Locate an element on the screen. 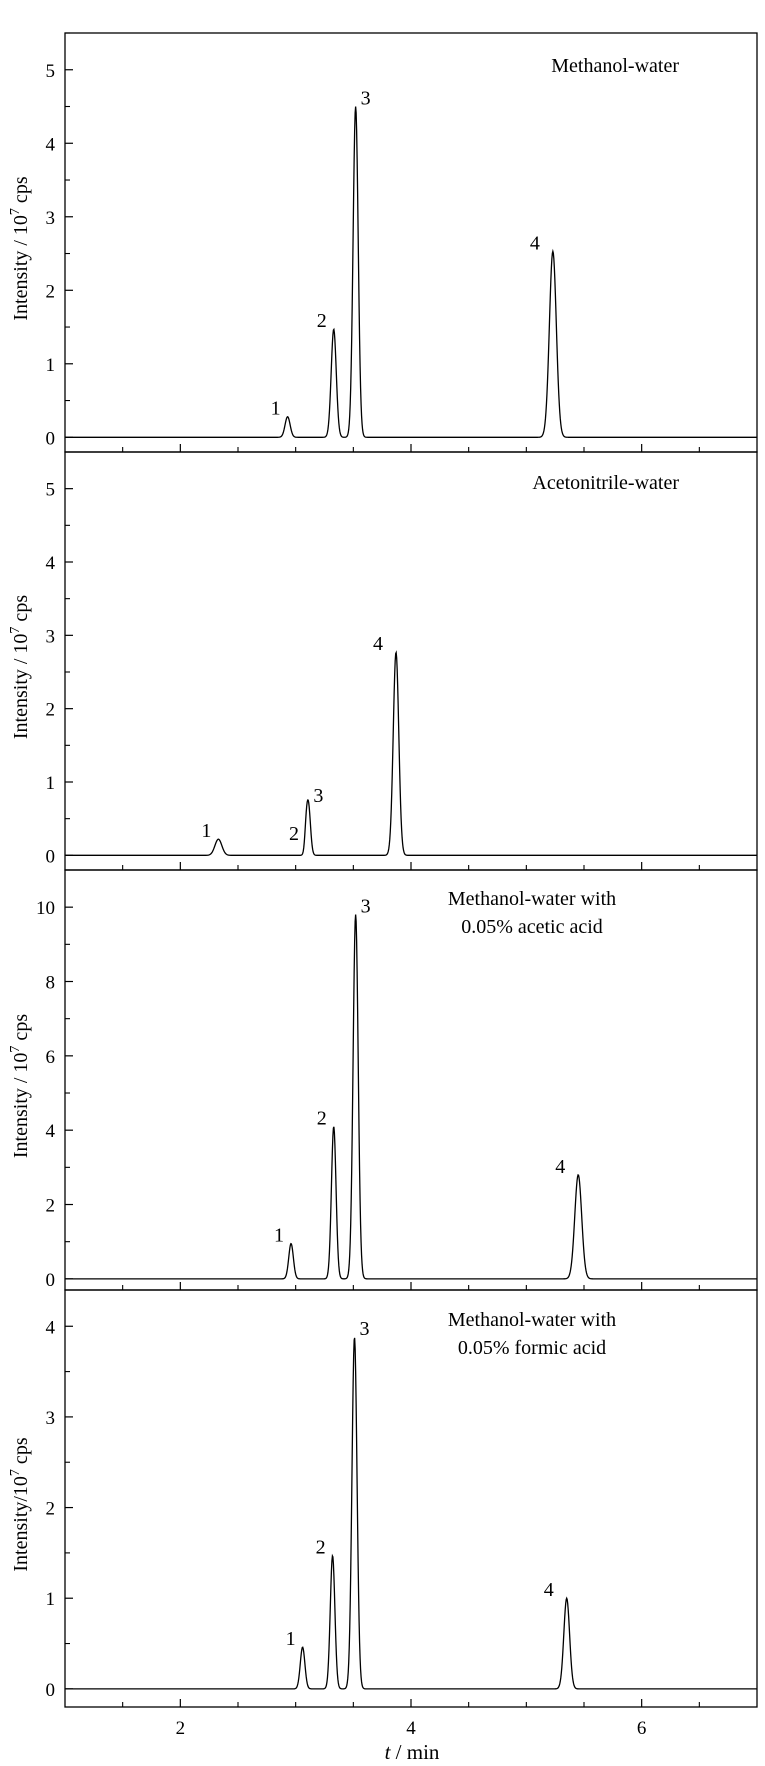 This screenshot has height=1766, width=765. y-axis-label-text: Intensity/10 is located at coordinates (21, 1524).